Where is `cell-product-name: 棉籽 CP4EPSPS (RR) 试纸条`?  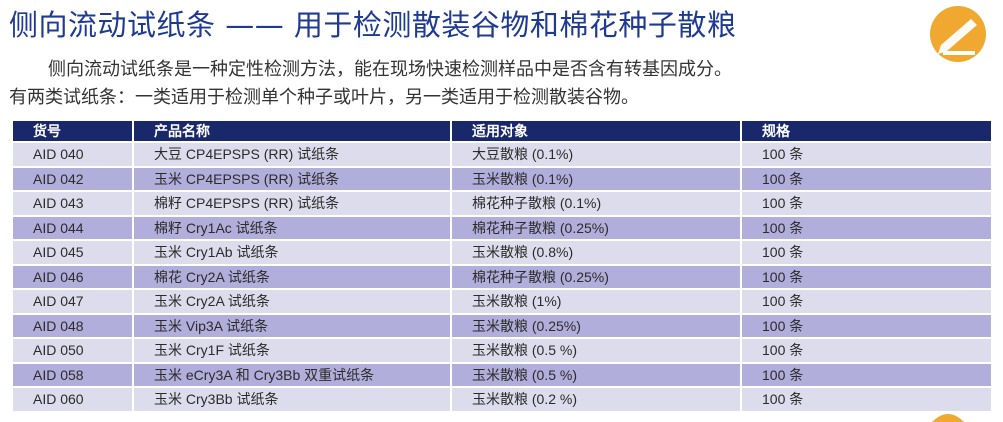
cell-product-name: 棉籽 CP4EPSPS (RR) 试纸条 is located at coordinates (292, 203).